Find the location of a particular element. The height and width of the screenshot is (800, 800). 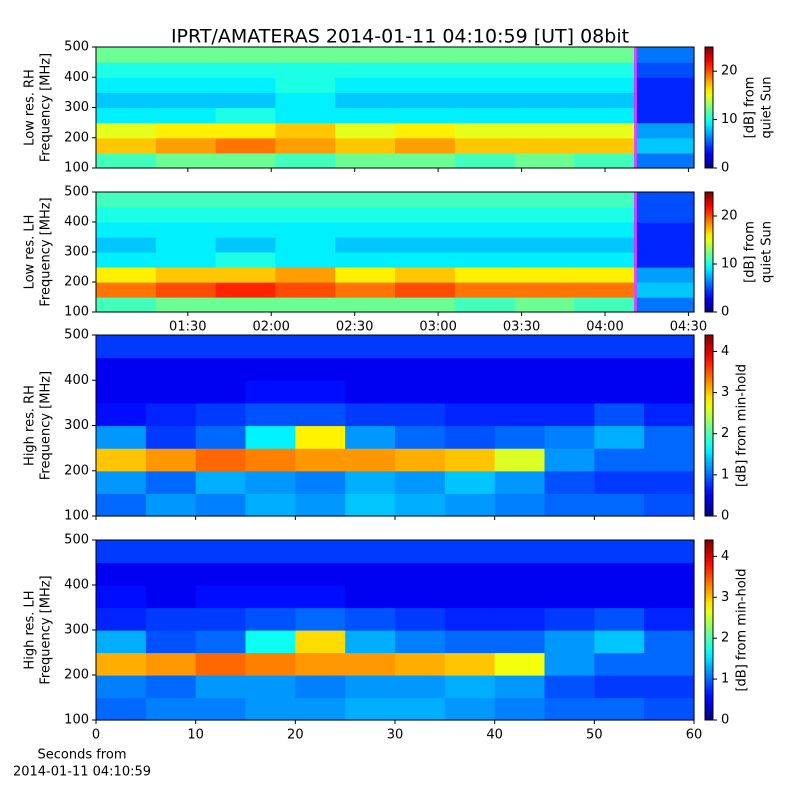

x-tick-label: 03:00 is located at coordinates (437, 327).